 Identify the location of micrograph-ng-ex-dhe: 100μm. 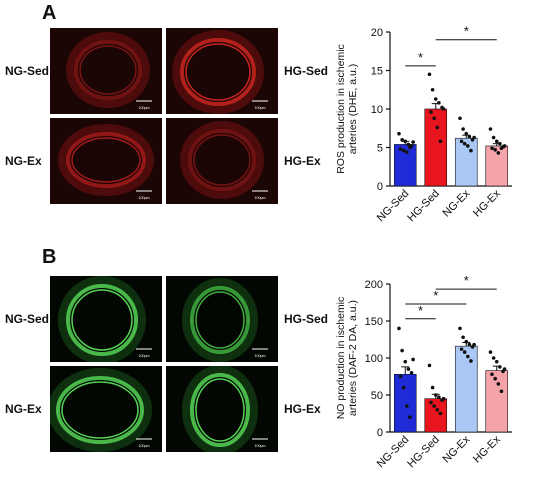
(106, 161).